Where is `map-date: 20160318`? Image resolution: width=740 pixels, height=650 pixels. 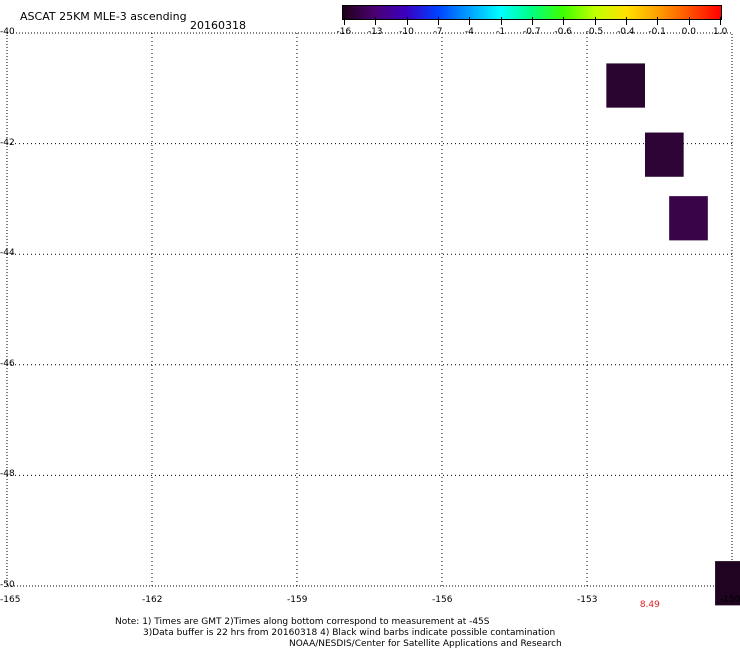 map-date: 20160318 is located at coordinates (218, 25).